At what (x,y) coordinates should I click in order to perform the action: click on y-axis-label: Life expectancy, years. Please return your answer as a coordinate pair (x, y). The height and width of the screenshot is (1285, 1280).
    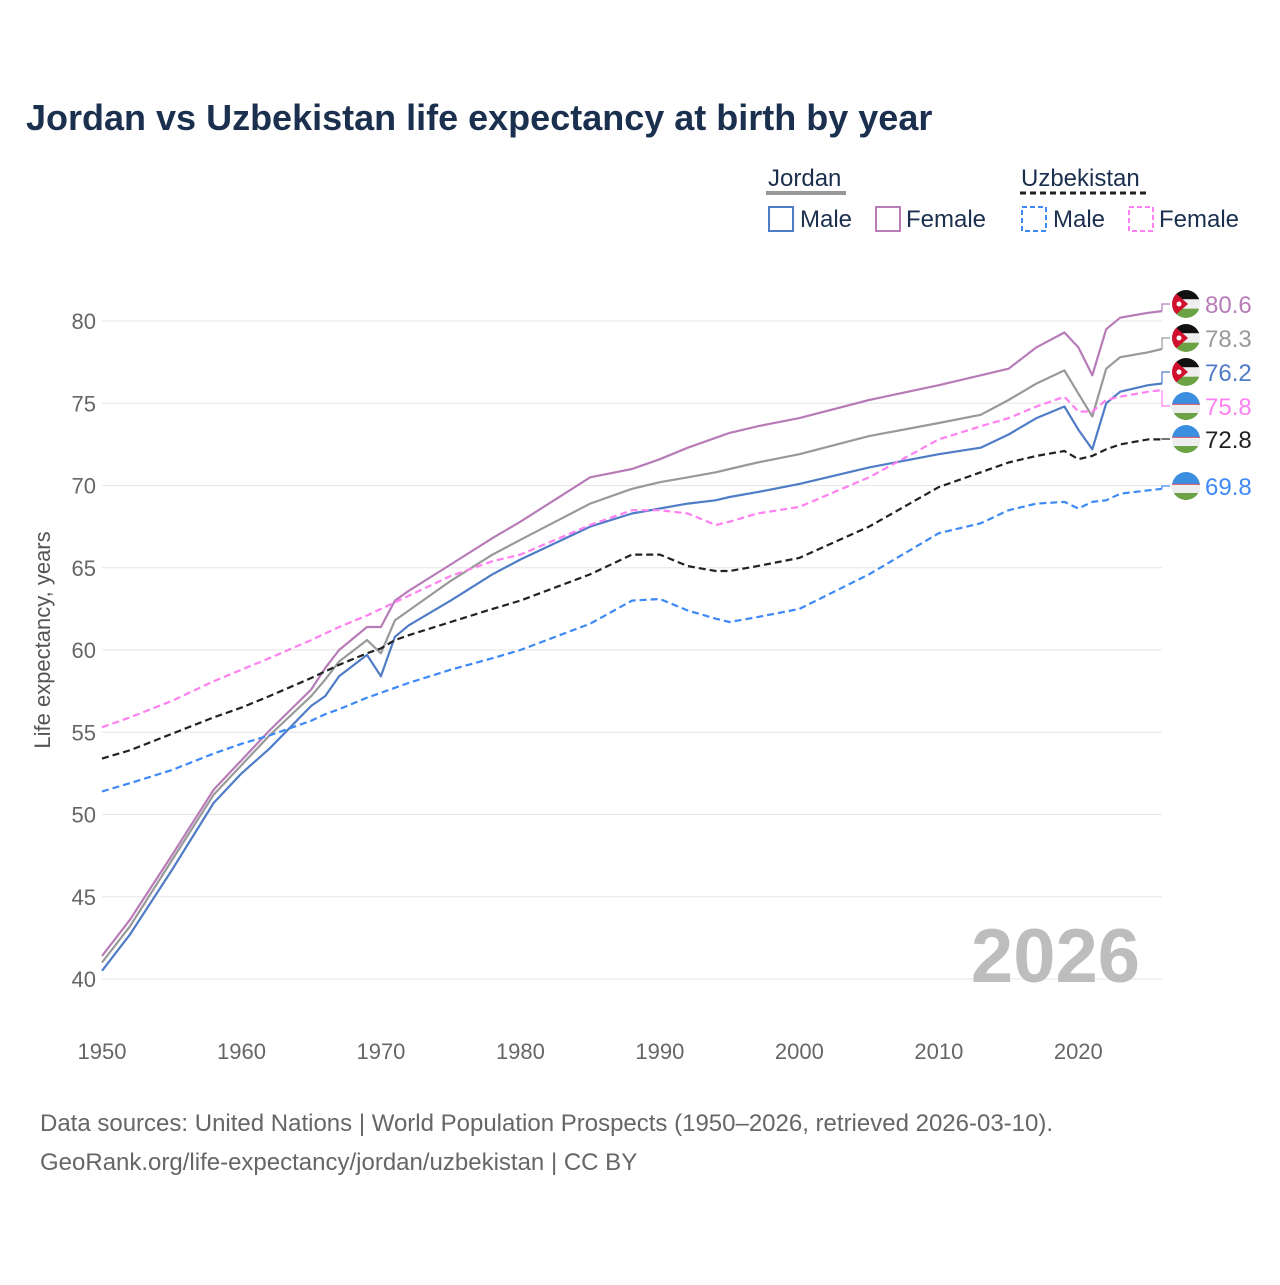
    Looking at the image, I should click on (42, 639).